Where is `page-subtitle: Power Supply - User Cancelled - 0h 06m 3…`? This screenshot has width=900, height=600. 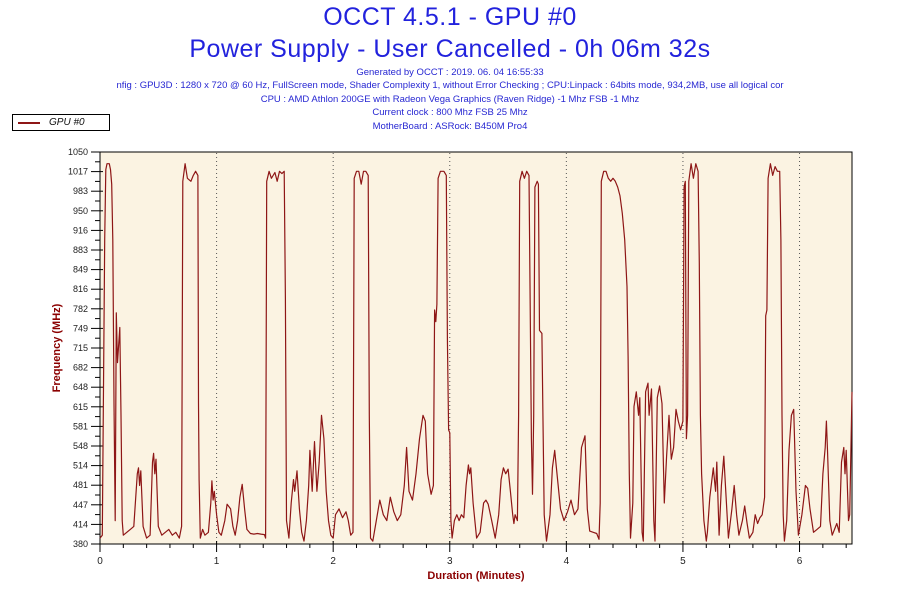 page-subtitle: Power Supply - User Cancelled - 0h 06m 3… is located at coordinates (450, 49).